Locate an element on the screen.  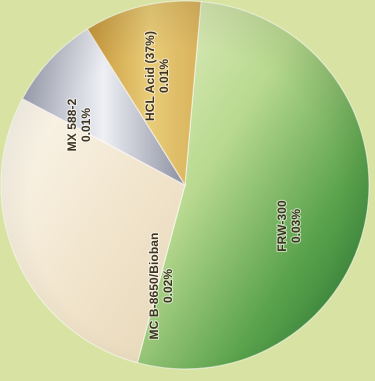
pie-slice-value-4: 0.01% is located at coordinates (164, 76).